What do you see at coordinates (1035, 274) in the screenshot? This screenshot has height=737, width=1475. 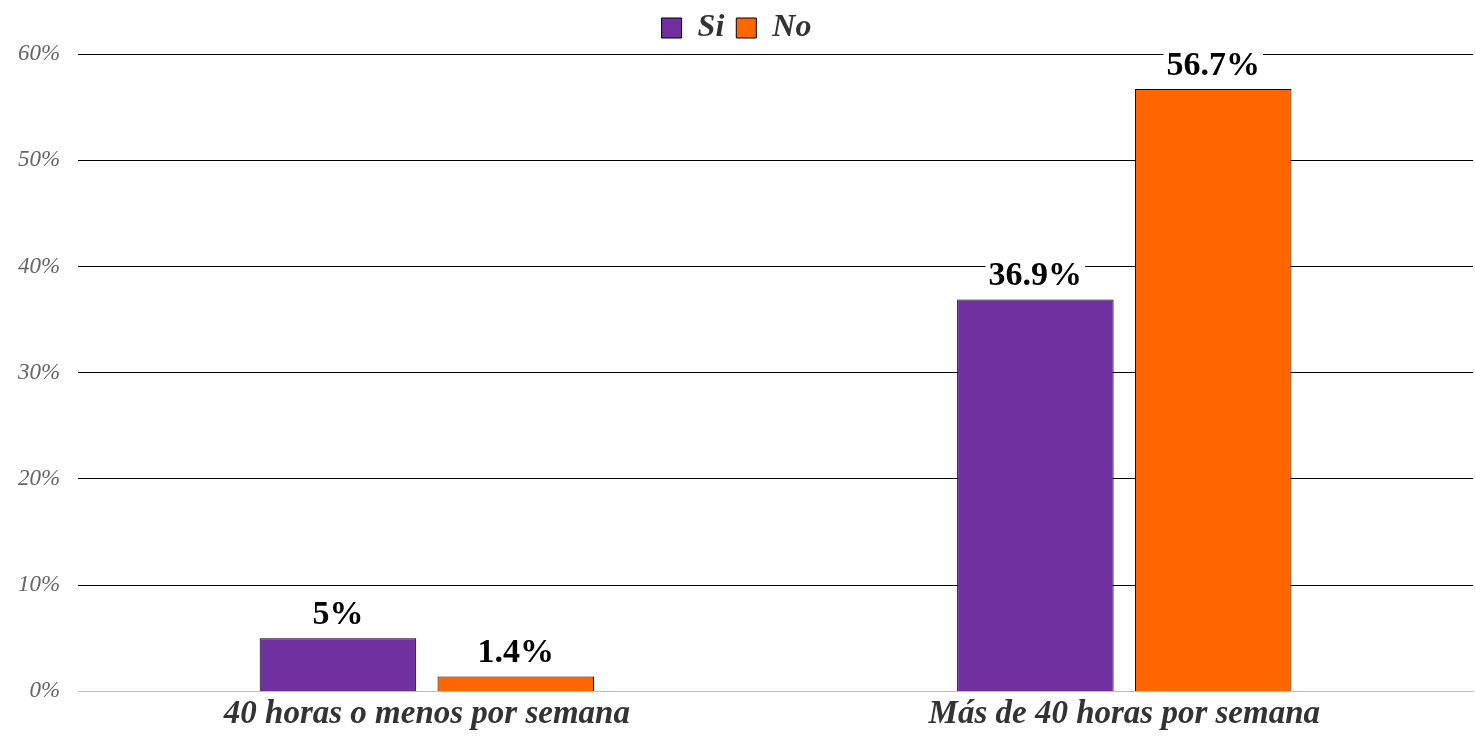 I see `data-label: 36.9%` at bounding box center [1035, 274].